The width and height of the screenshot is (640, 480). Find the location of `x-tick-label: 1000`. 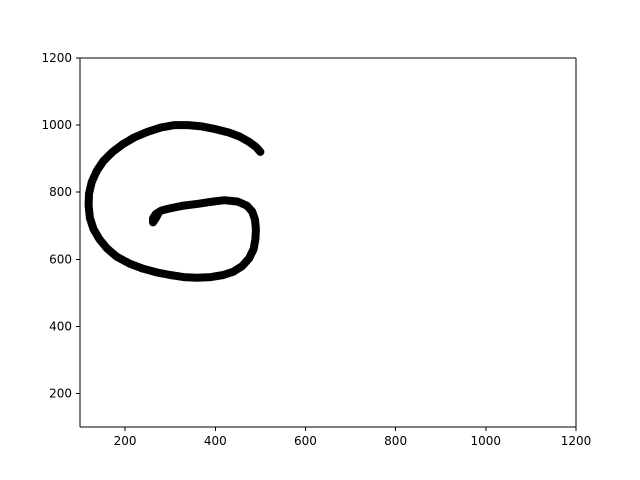

x-tick-label: 1000 is located at coordinates (486, 441).